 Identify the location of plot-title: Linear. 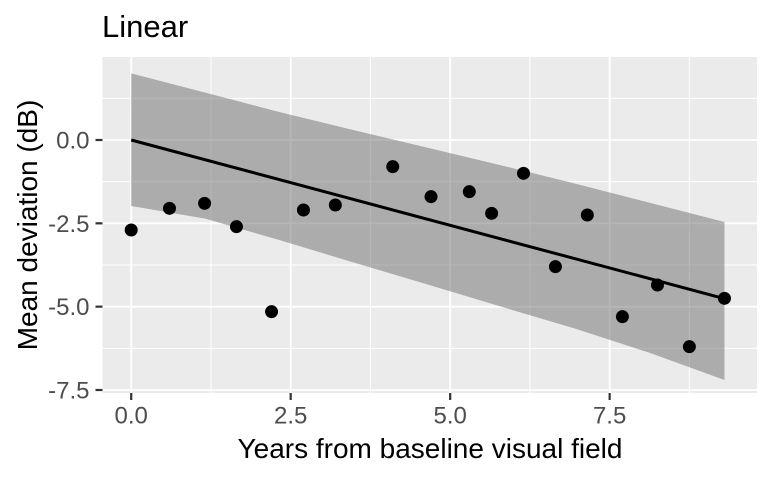
(145, 26).